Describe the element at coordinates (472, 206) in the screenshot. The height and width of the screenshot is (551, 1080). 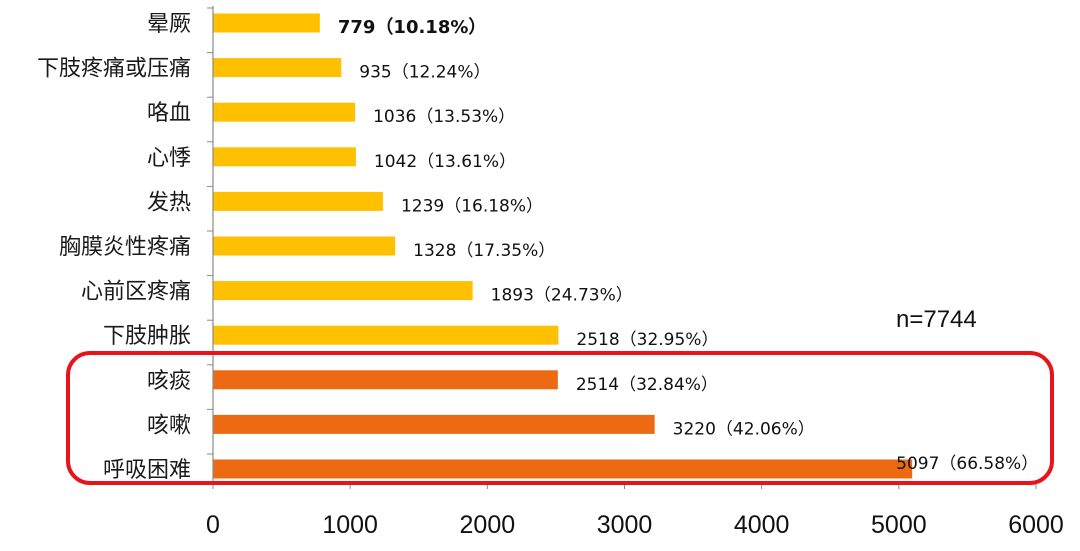
I see `value-label: 1239（16.18%）` at that location.